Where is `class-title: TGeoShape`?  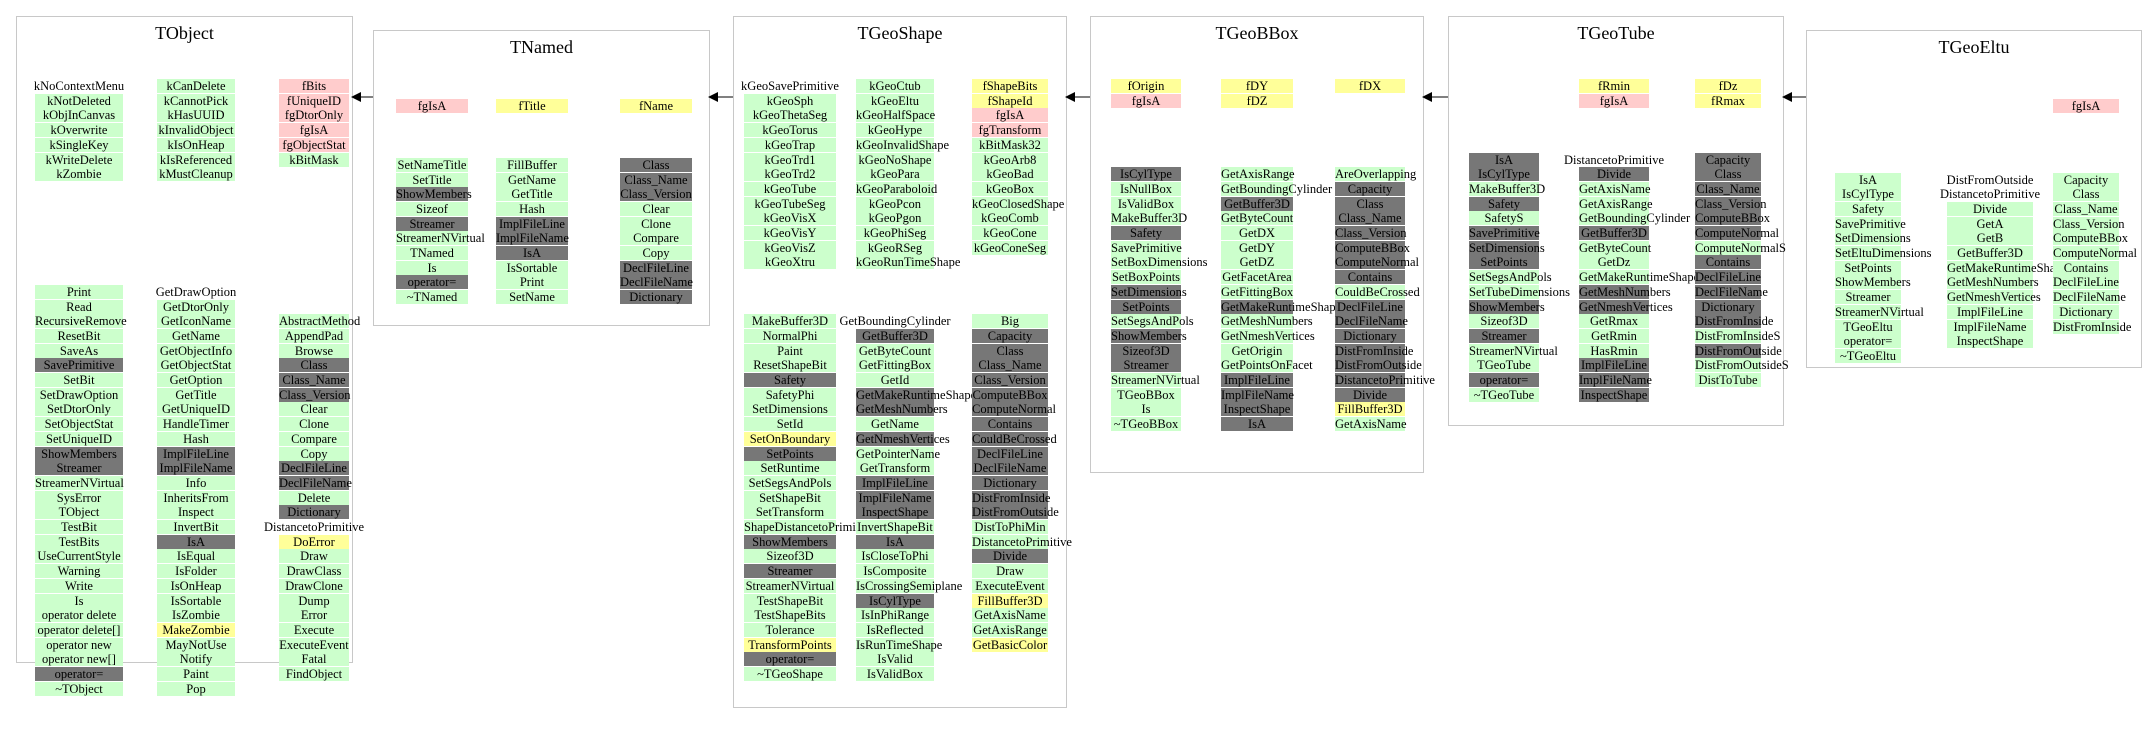 class-title: TGeoShape is located at coordinates (900, 33).